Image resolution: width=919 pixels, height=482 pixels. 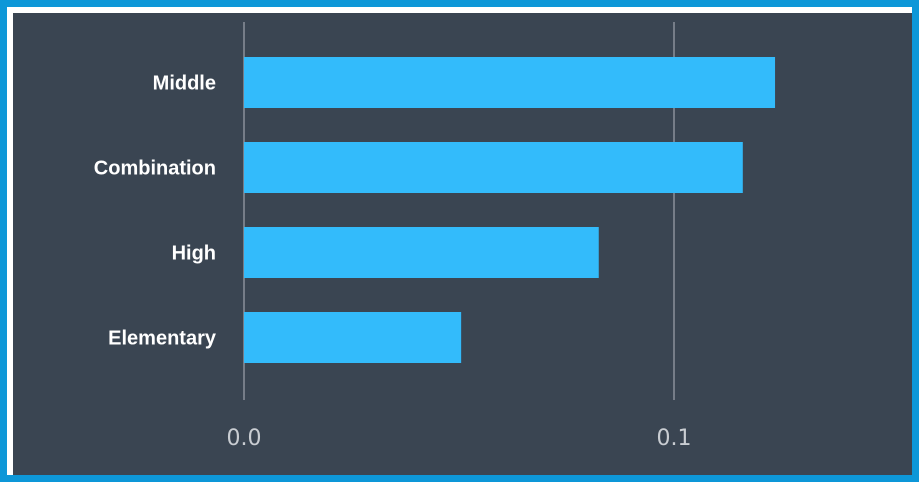 What do you see at coordinates (421, 252) in the screenshot?
I see `bar-high` at bounding box center [421, 252].